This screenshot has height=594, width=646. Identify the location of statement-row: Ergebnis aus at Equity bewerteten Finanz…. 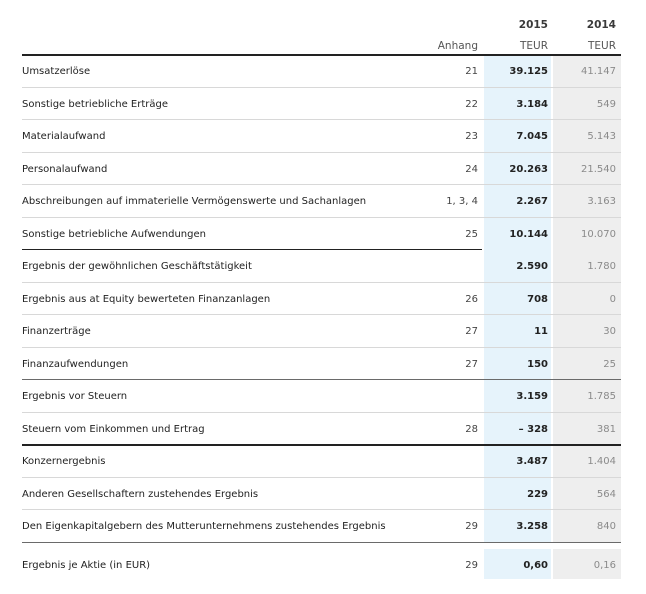
(321, 299).